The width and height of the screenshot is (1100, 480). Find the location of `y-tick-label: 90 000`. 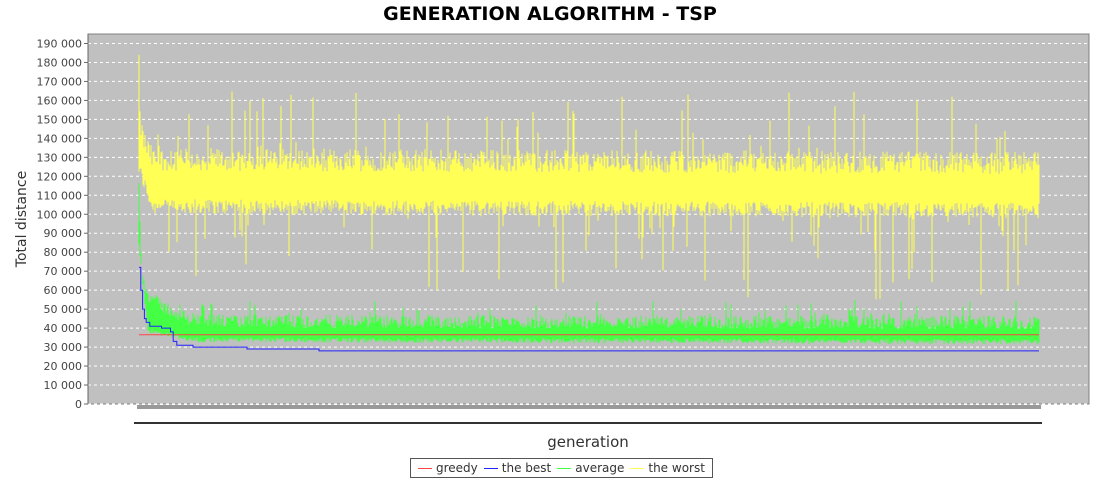

y-tick-label: 90 000 is located at coordinates (63, 233).